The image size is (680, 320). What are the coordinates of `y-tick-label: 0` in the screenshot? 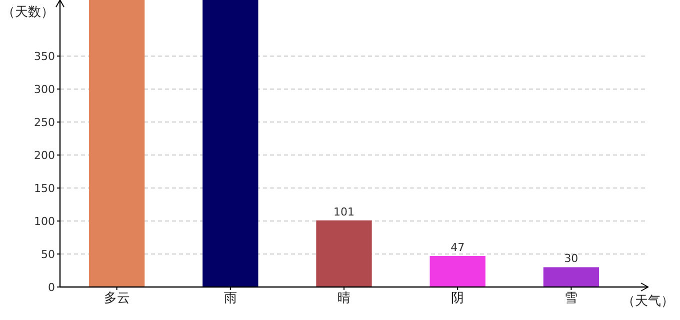 It's located at (51, 287).